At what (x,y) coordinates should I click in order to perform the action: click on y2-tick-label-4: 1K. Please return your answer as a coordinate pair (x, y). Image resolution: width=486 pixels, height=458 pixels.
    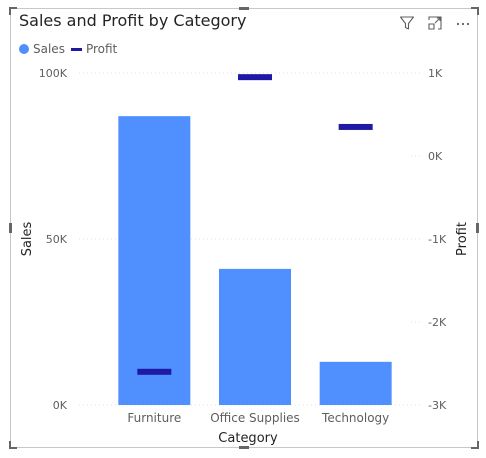
    Looking at the image, I should click on (435, 73).